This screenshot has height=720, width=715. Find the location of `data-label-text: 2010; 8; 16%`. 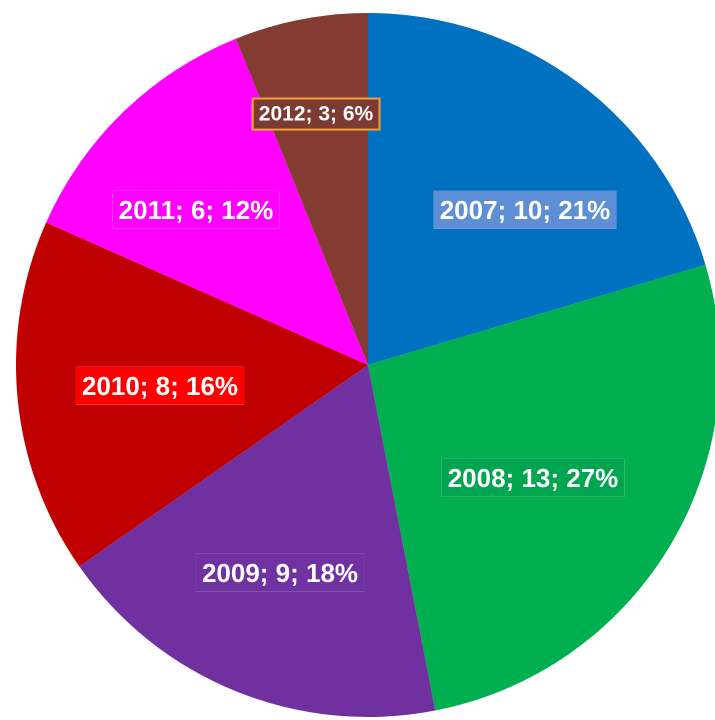

data-label-text: 2010; 8; 16% is located at coordinates (160, 386).